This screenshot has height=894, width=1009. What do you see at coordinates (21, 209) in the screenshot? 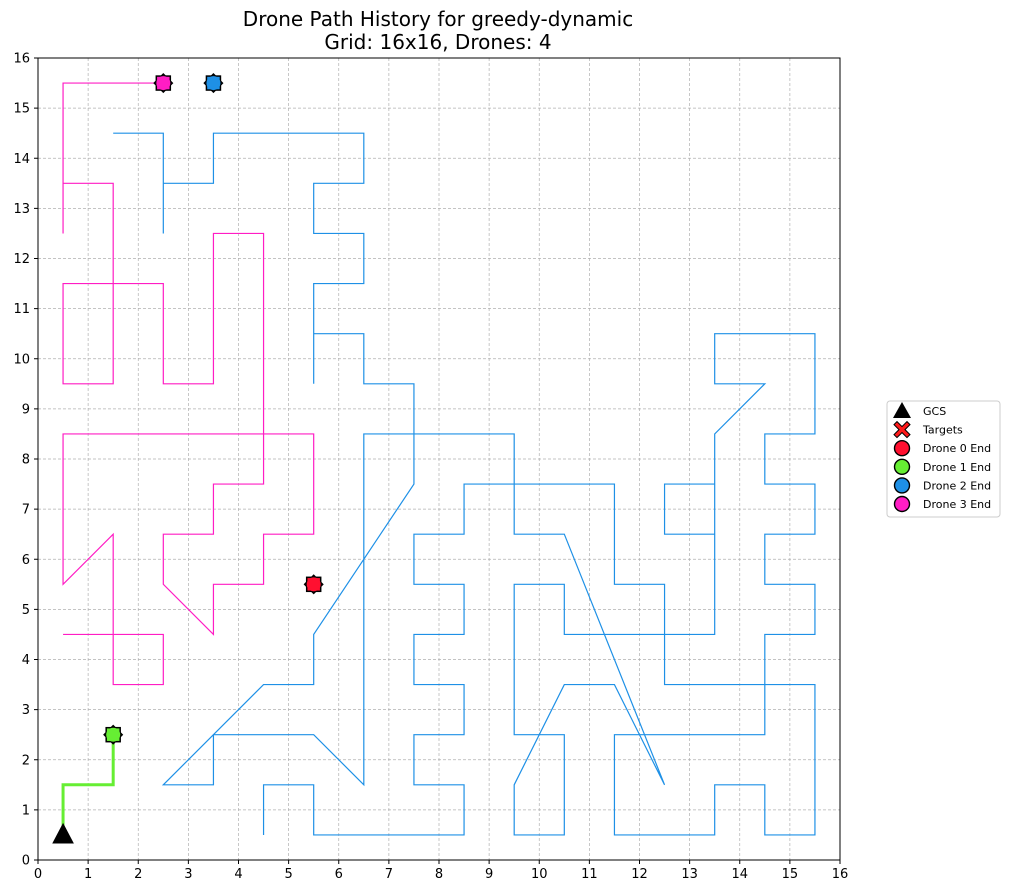
I see `y-tick-label: 13` at bounding box center [21, 209].